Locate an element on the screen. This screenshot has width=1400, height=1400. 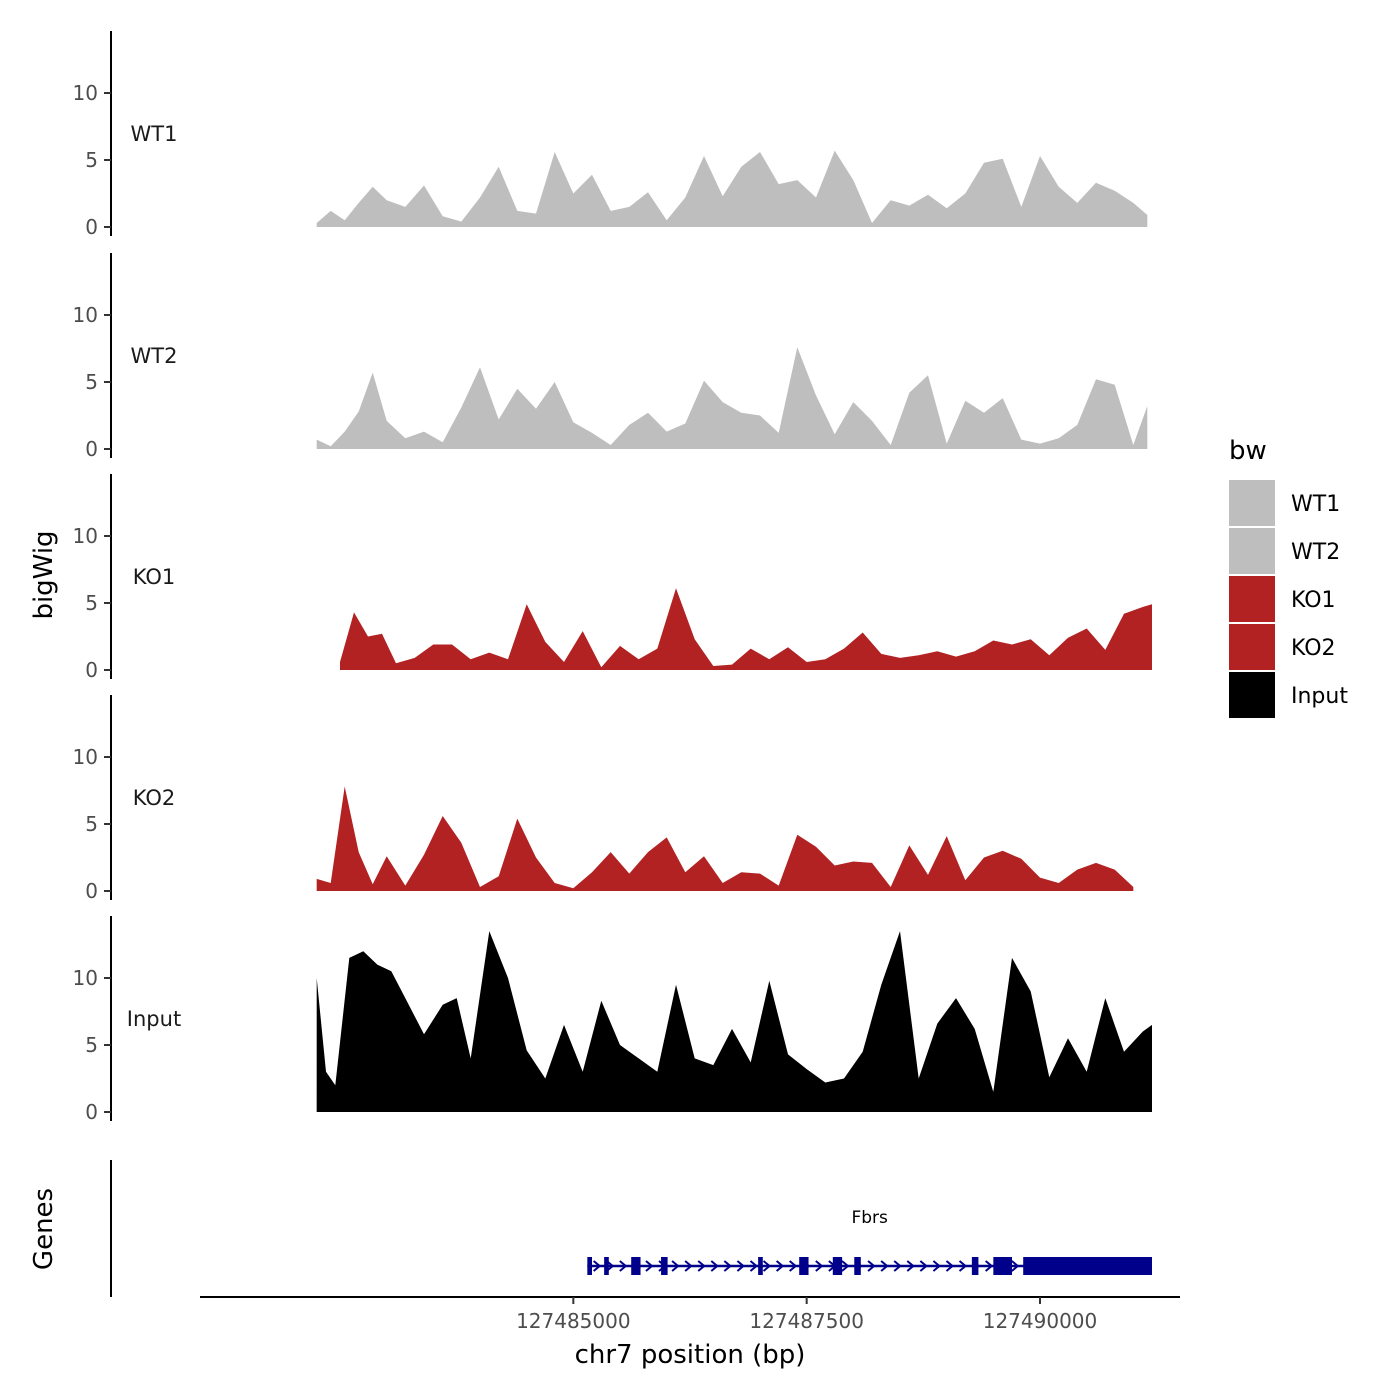
track-ko2: 0 5 10 KO2 is located at coordinates (603, 799).